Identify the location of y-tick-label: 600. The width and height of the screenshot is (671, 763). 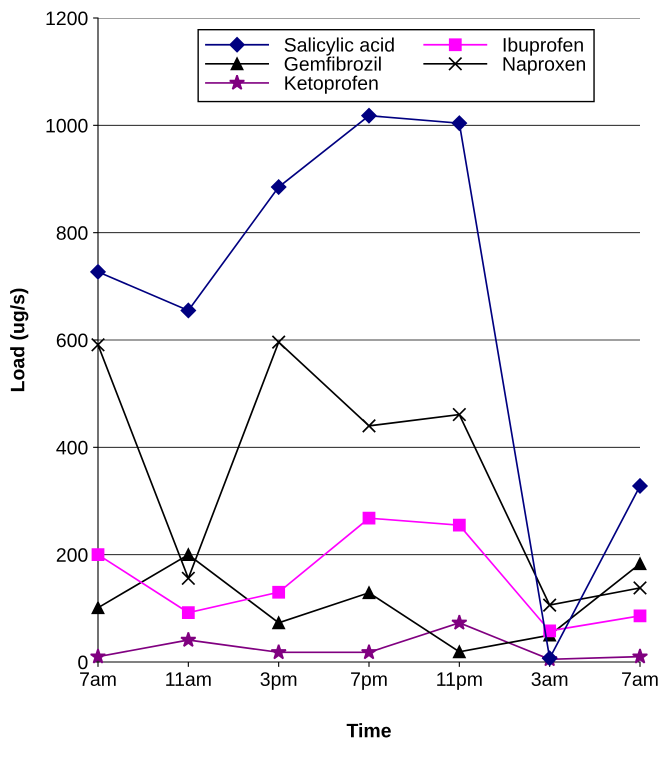
(72, 340).